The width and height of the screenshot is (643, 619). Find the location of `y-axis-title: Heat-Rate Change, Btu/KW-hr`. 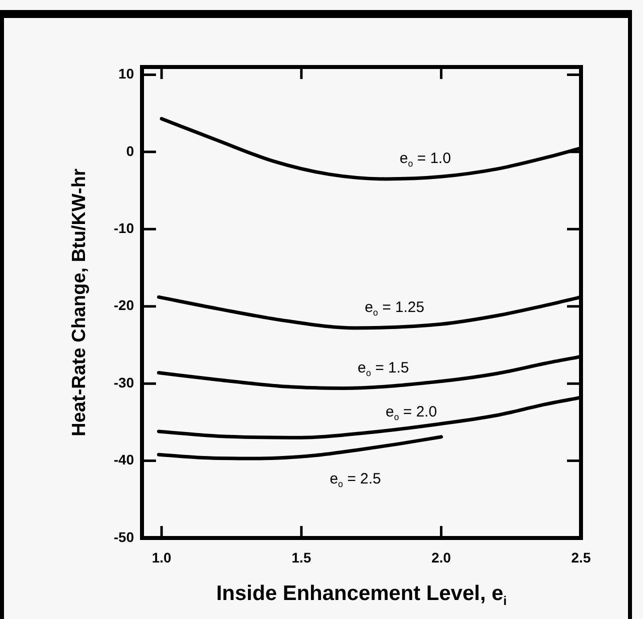

y-axis-title: Heat-Rate Change, Btu/KW-hr is located at coordinates (79, 302).